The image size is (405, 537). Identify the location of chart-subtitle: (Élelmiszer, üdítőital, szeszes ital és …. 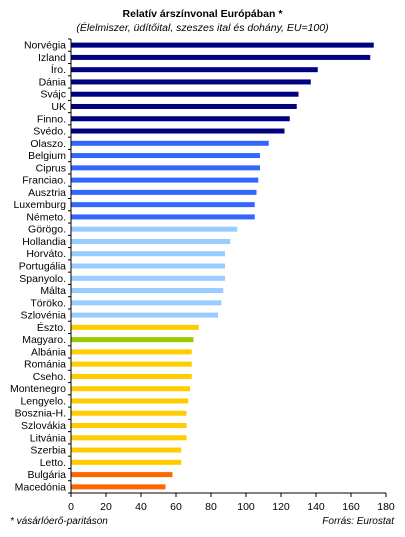
(202, 28).